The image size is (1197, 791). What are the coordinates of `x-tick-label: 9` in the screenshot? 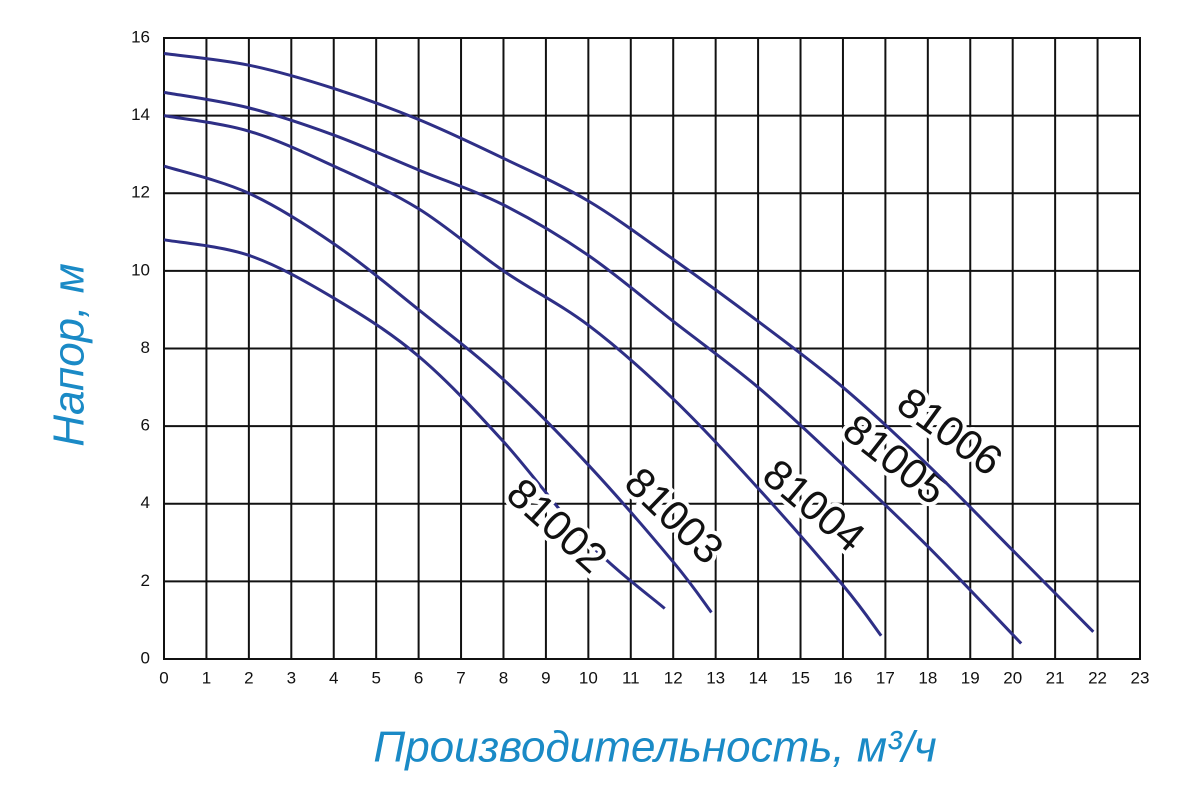 It's located at (545, 677).